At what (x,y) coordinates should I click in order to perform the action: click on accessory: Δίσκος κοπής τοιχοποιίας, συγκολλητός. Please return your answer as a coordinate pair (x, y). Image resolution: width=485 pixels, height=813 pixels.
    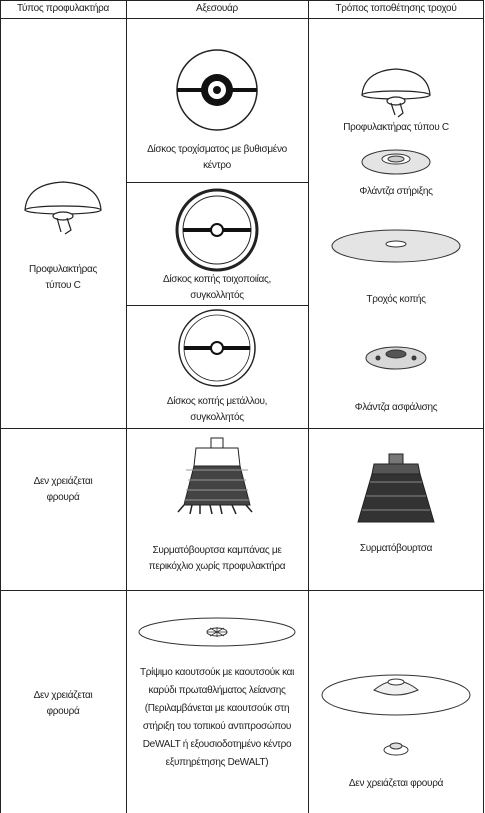
    Looking at the image, I should click on (217, 287).